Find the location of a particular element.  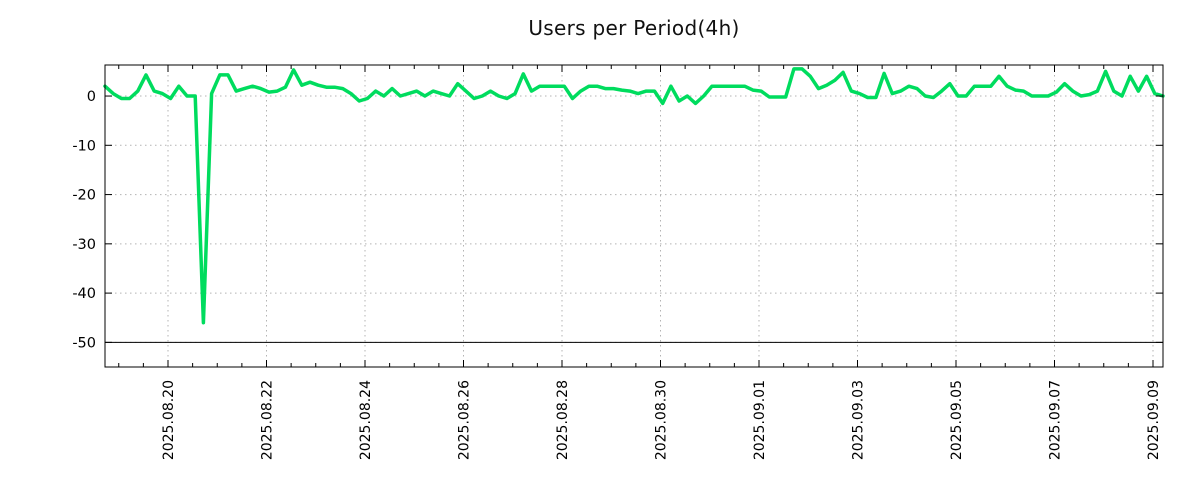

x-tick-label: 2025.08.24 is located at coordinates (366, 420).